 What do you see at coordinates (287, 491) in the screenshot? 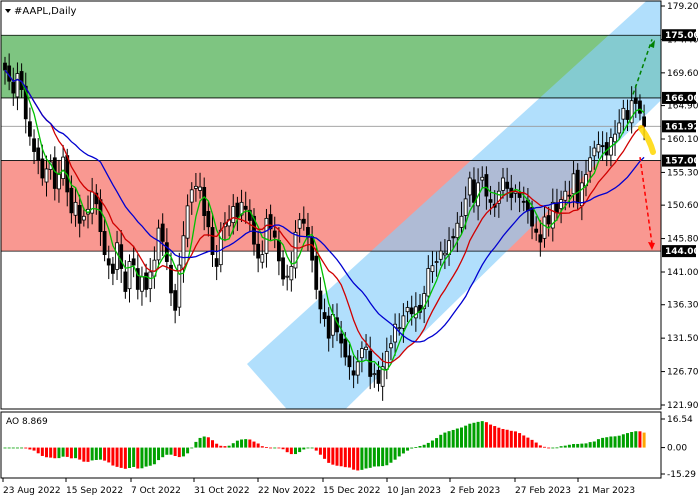
I see `date-tick-label: 22 Nov 2022` at bounding box center [287, 491].